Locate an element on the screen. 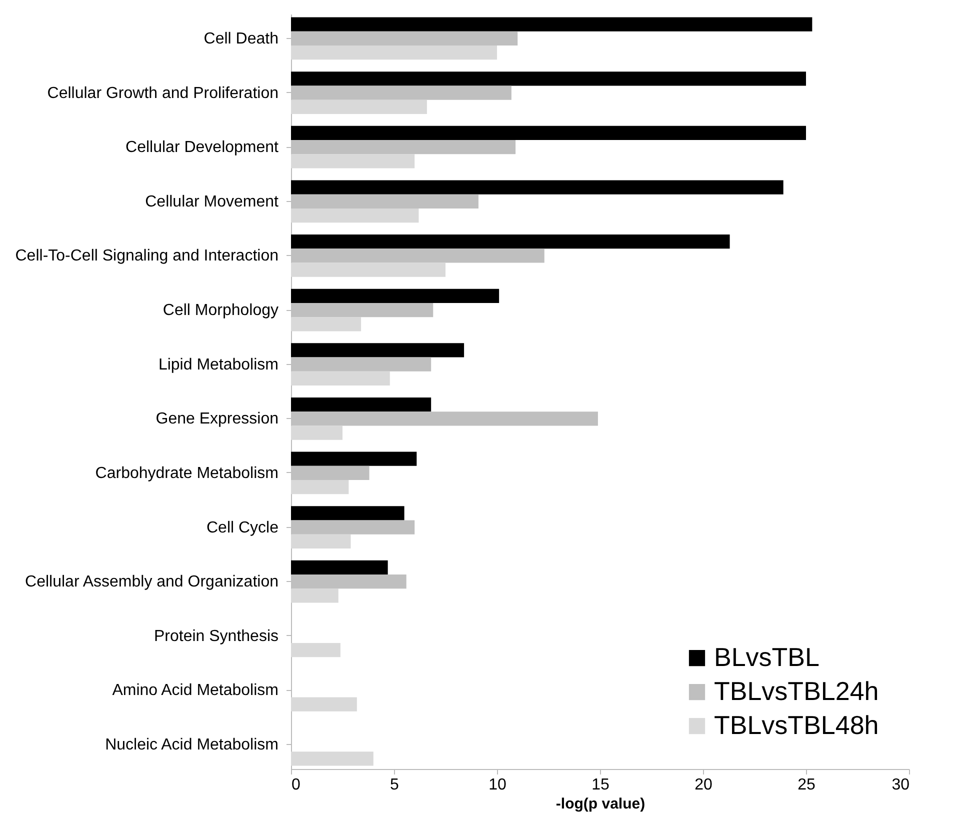  y-tick-label: Cellular Growth and Proliferation is located at coordinates (162, 93).